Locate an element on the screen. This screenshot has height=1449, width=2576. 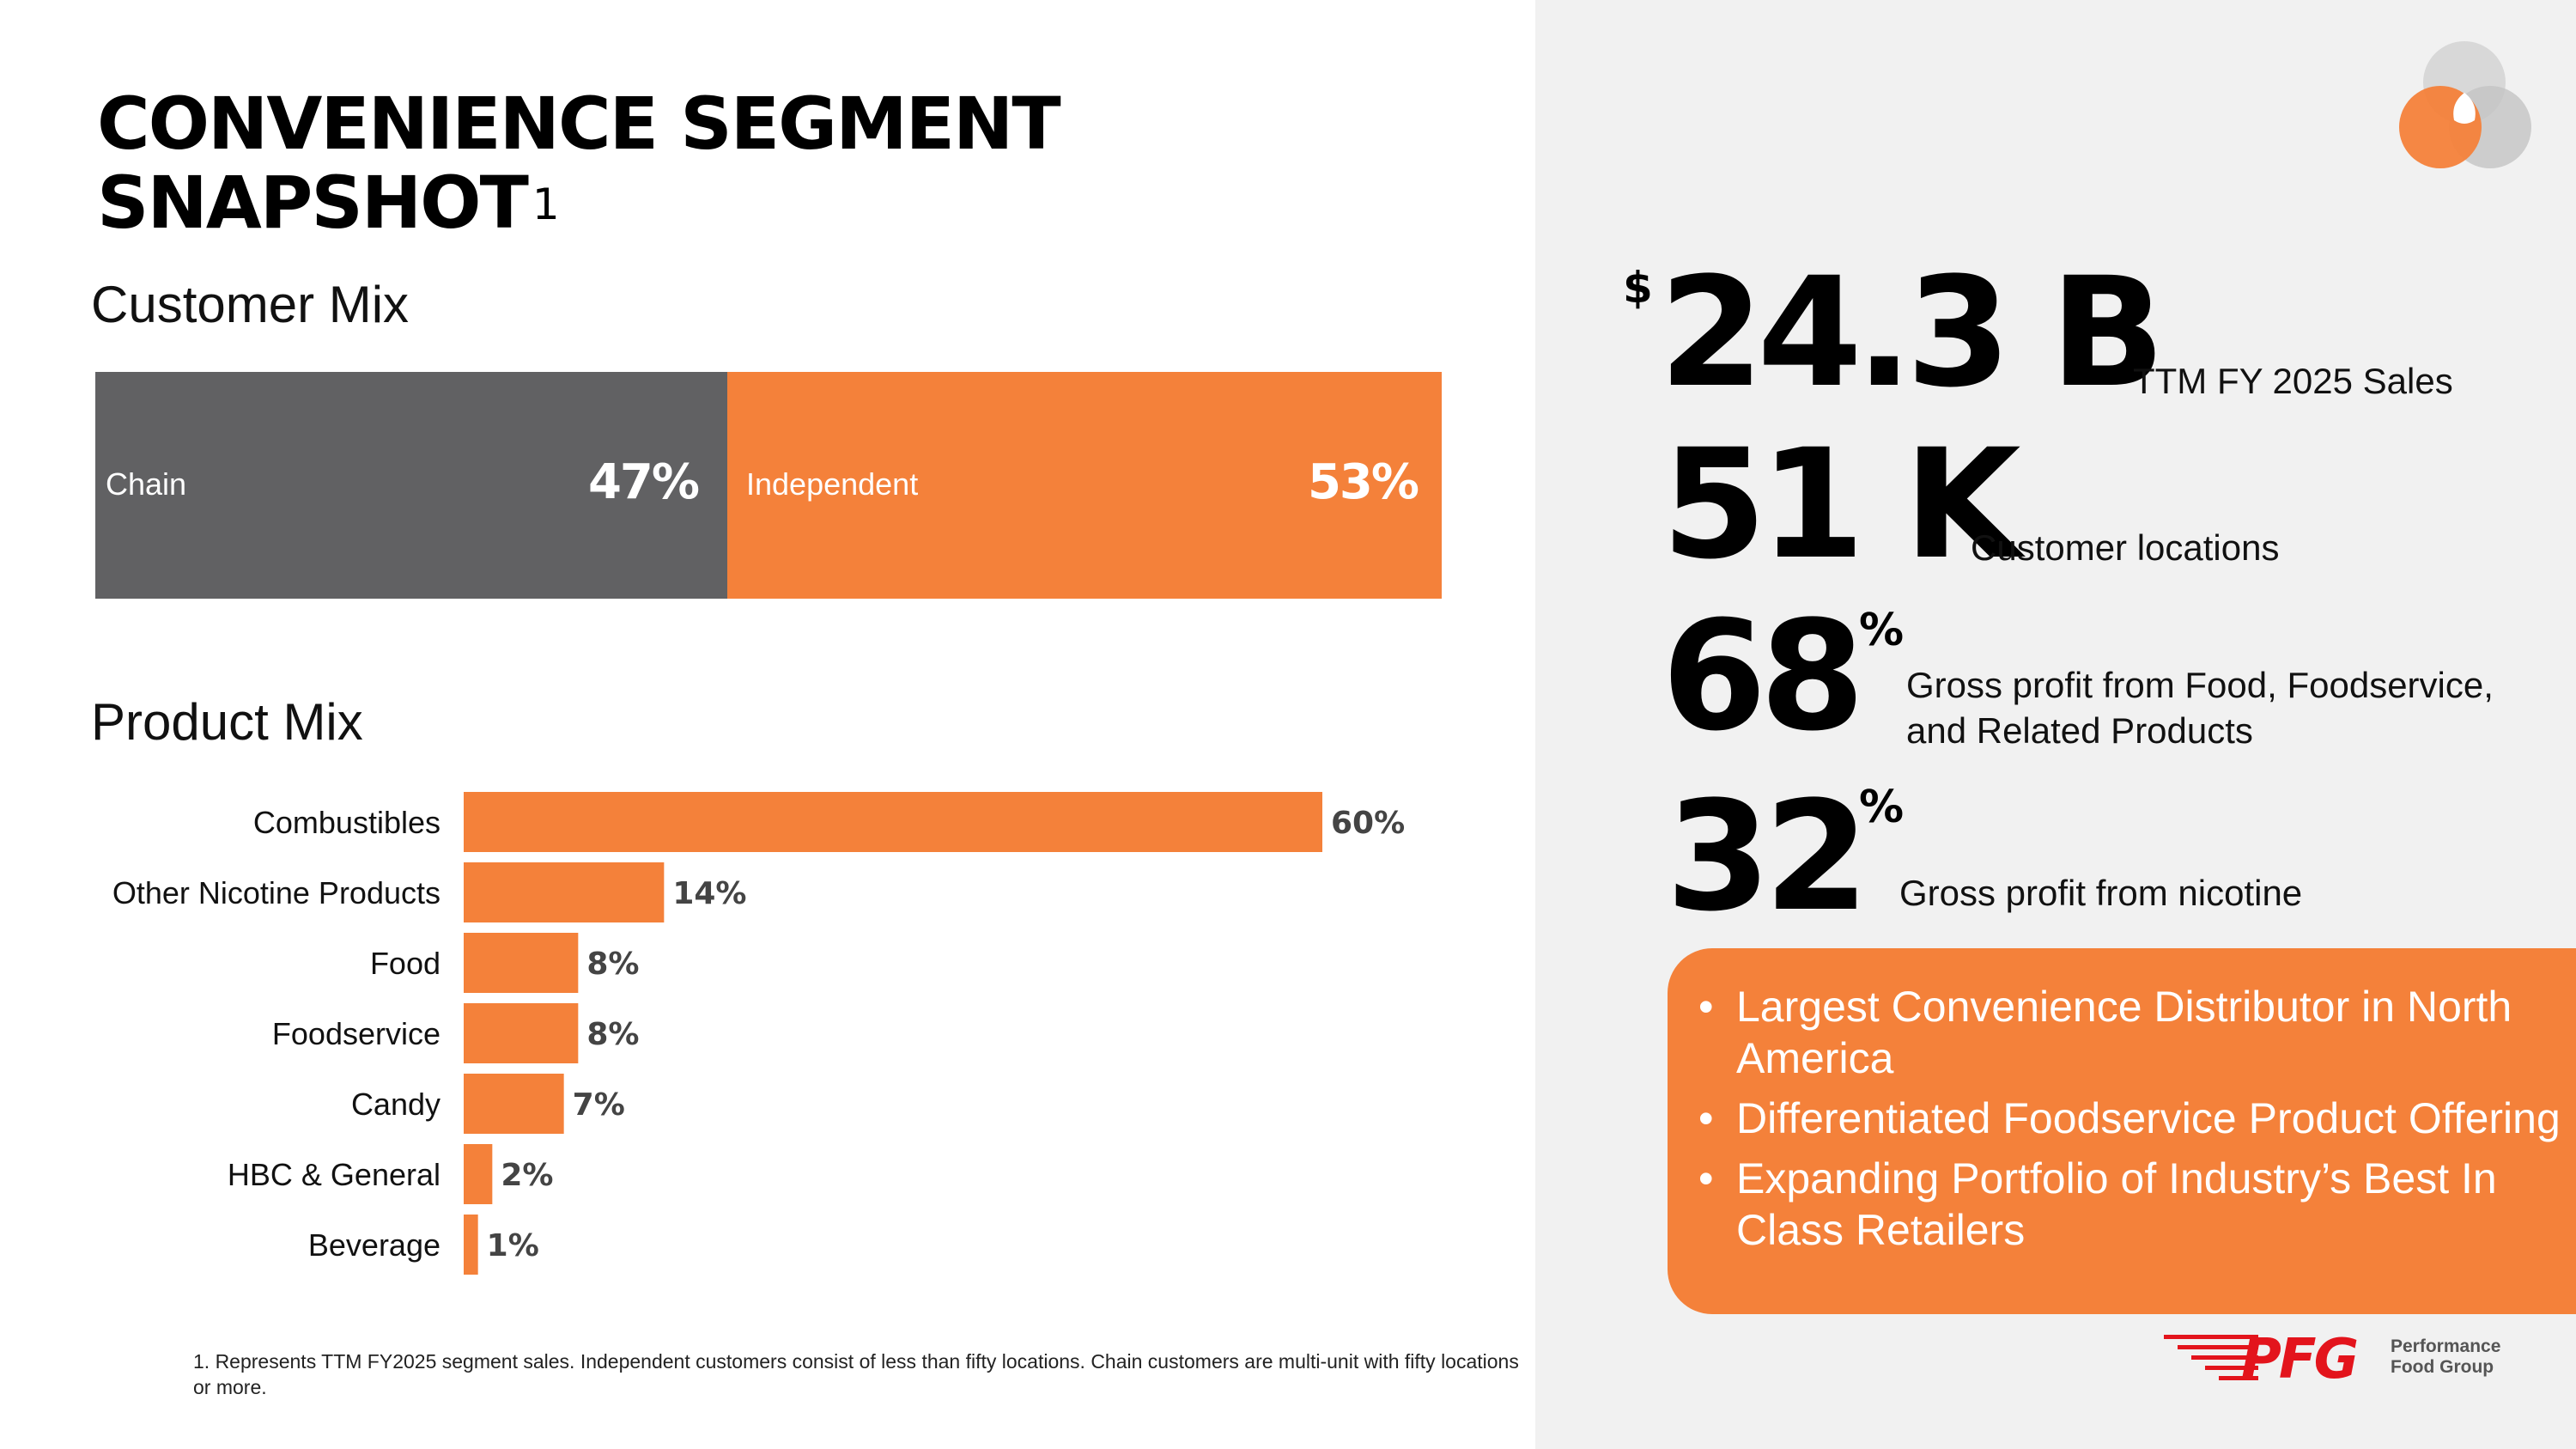
stat-food-gp-value: 68 is located at coordinates (1763, 676).